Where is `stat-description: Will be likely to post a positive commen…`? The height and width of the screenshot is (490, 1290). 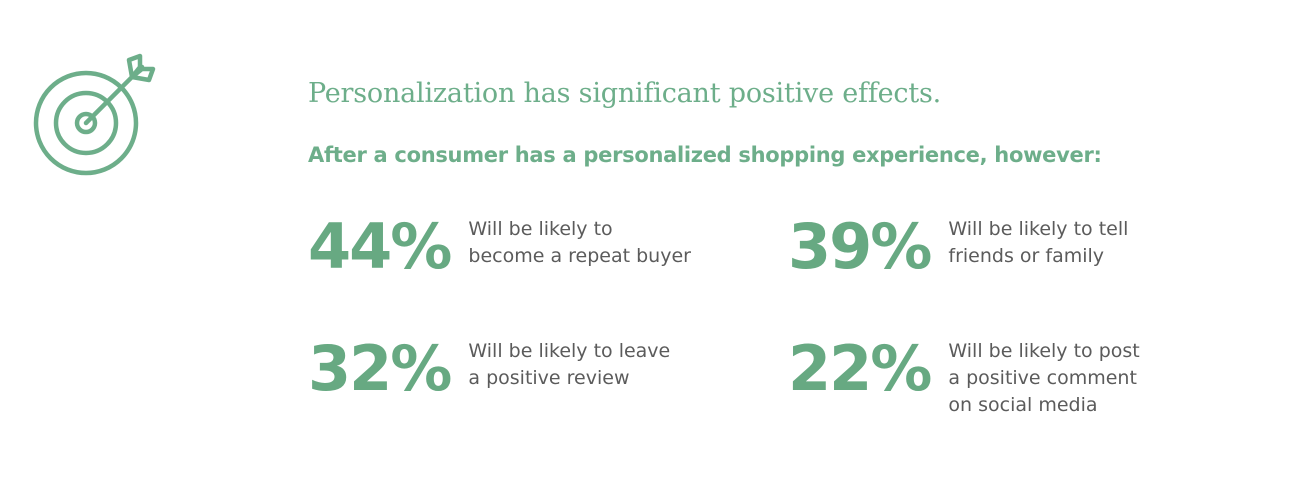 stat-description: Will be likely to post a positive commen… is located at coordinates (1043, 378).